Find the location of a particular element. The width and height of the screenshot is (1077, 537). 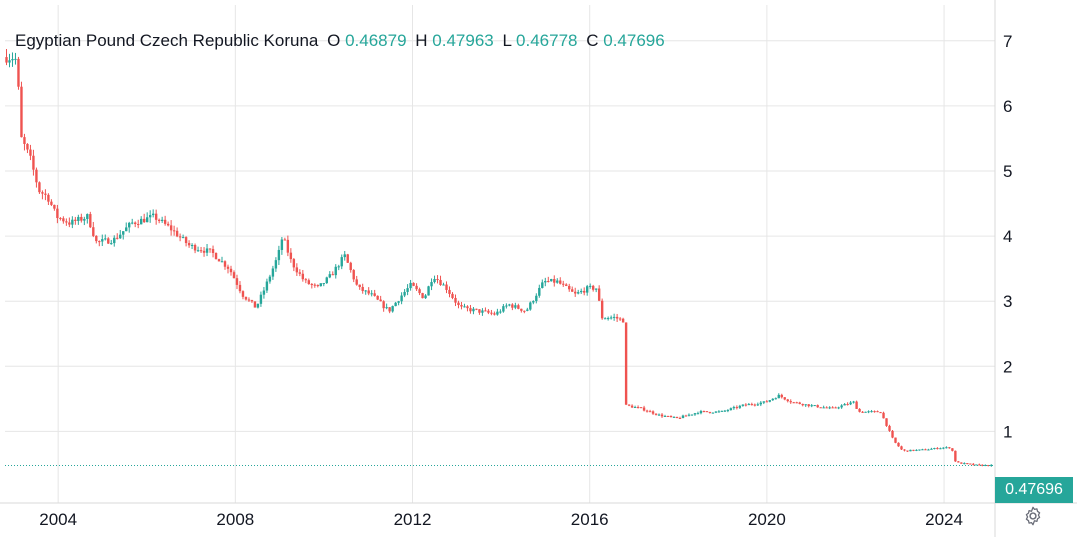

low-label: L is located at coordinates (507, 40).